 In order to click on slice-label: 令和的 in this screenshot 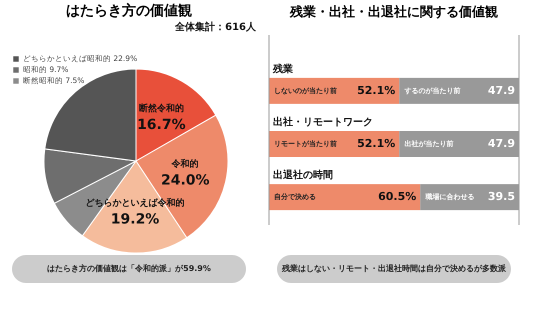, I will do `click(184, 164)`.